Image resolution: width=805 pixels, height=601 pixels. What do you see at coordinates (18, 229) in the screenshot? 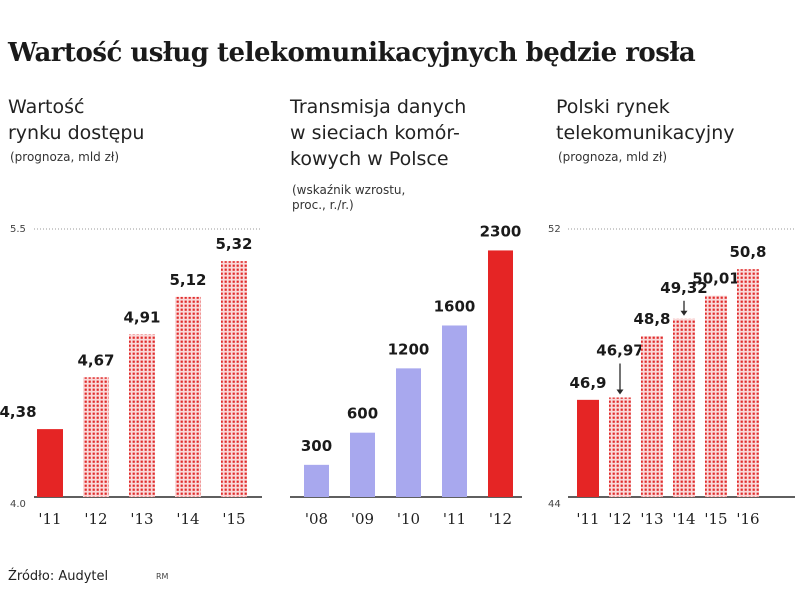
I see `chart1-ytick-label: 5.5` at bounding box center [18, 229].